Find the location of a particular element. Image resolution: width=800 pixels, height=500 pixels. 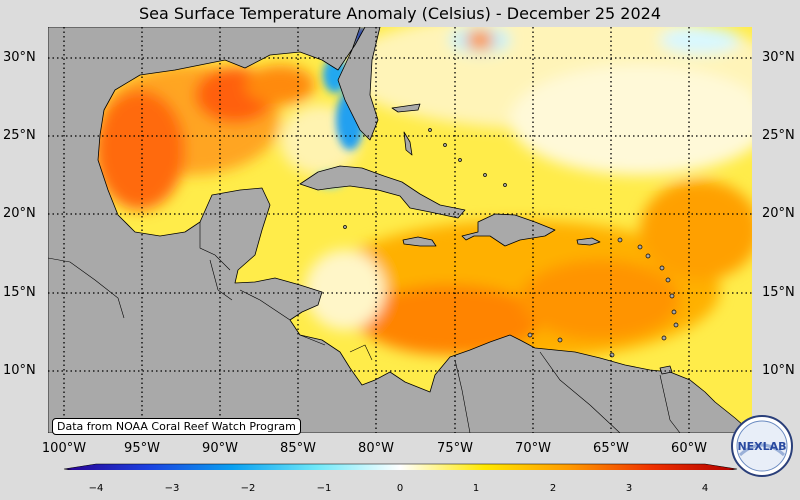

lat-label-30n-right: 30°N is located at coordinates (778, 57).